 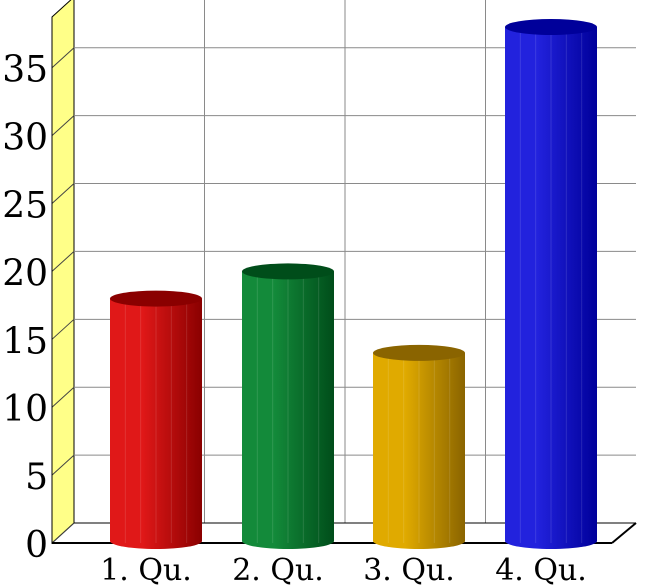 What do you see at coordinates (25, 308) in the screenshot?
I see `y-tick-labels: 0 5 10 15 20 25 30 35` at bounding box center [25, 308].